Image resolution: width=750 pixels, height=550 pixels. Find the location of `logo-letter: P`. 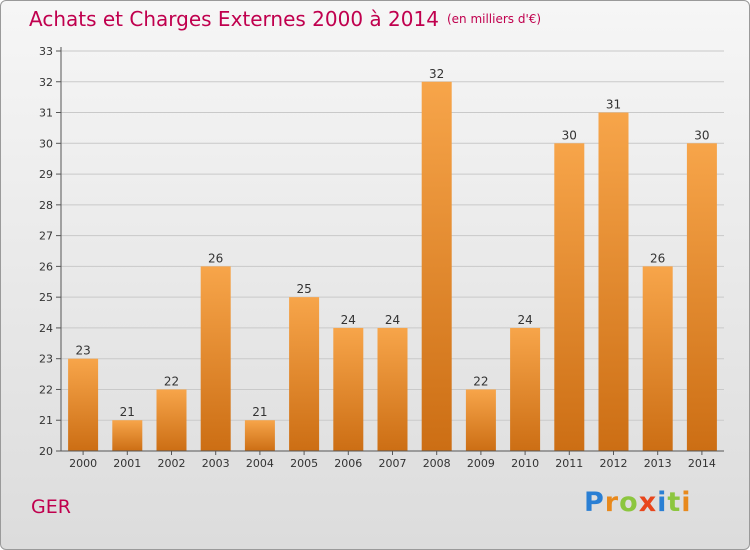

logo-letter: P is located at coordinates (594, 502).